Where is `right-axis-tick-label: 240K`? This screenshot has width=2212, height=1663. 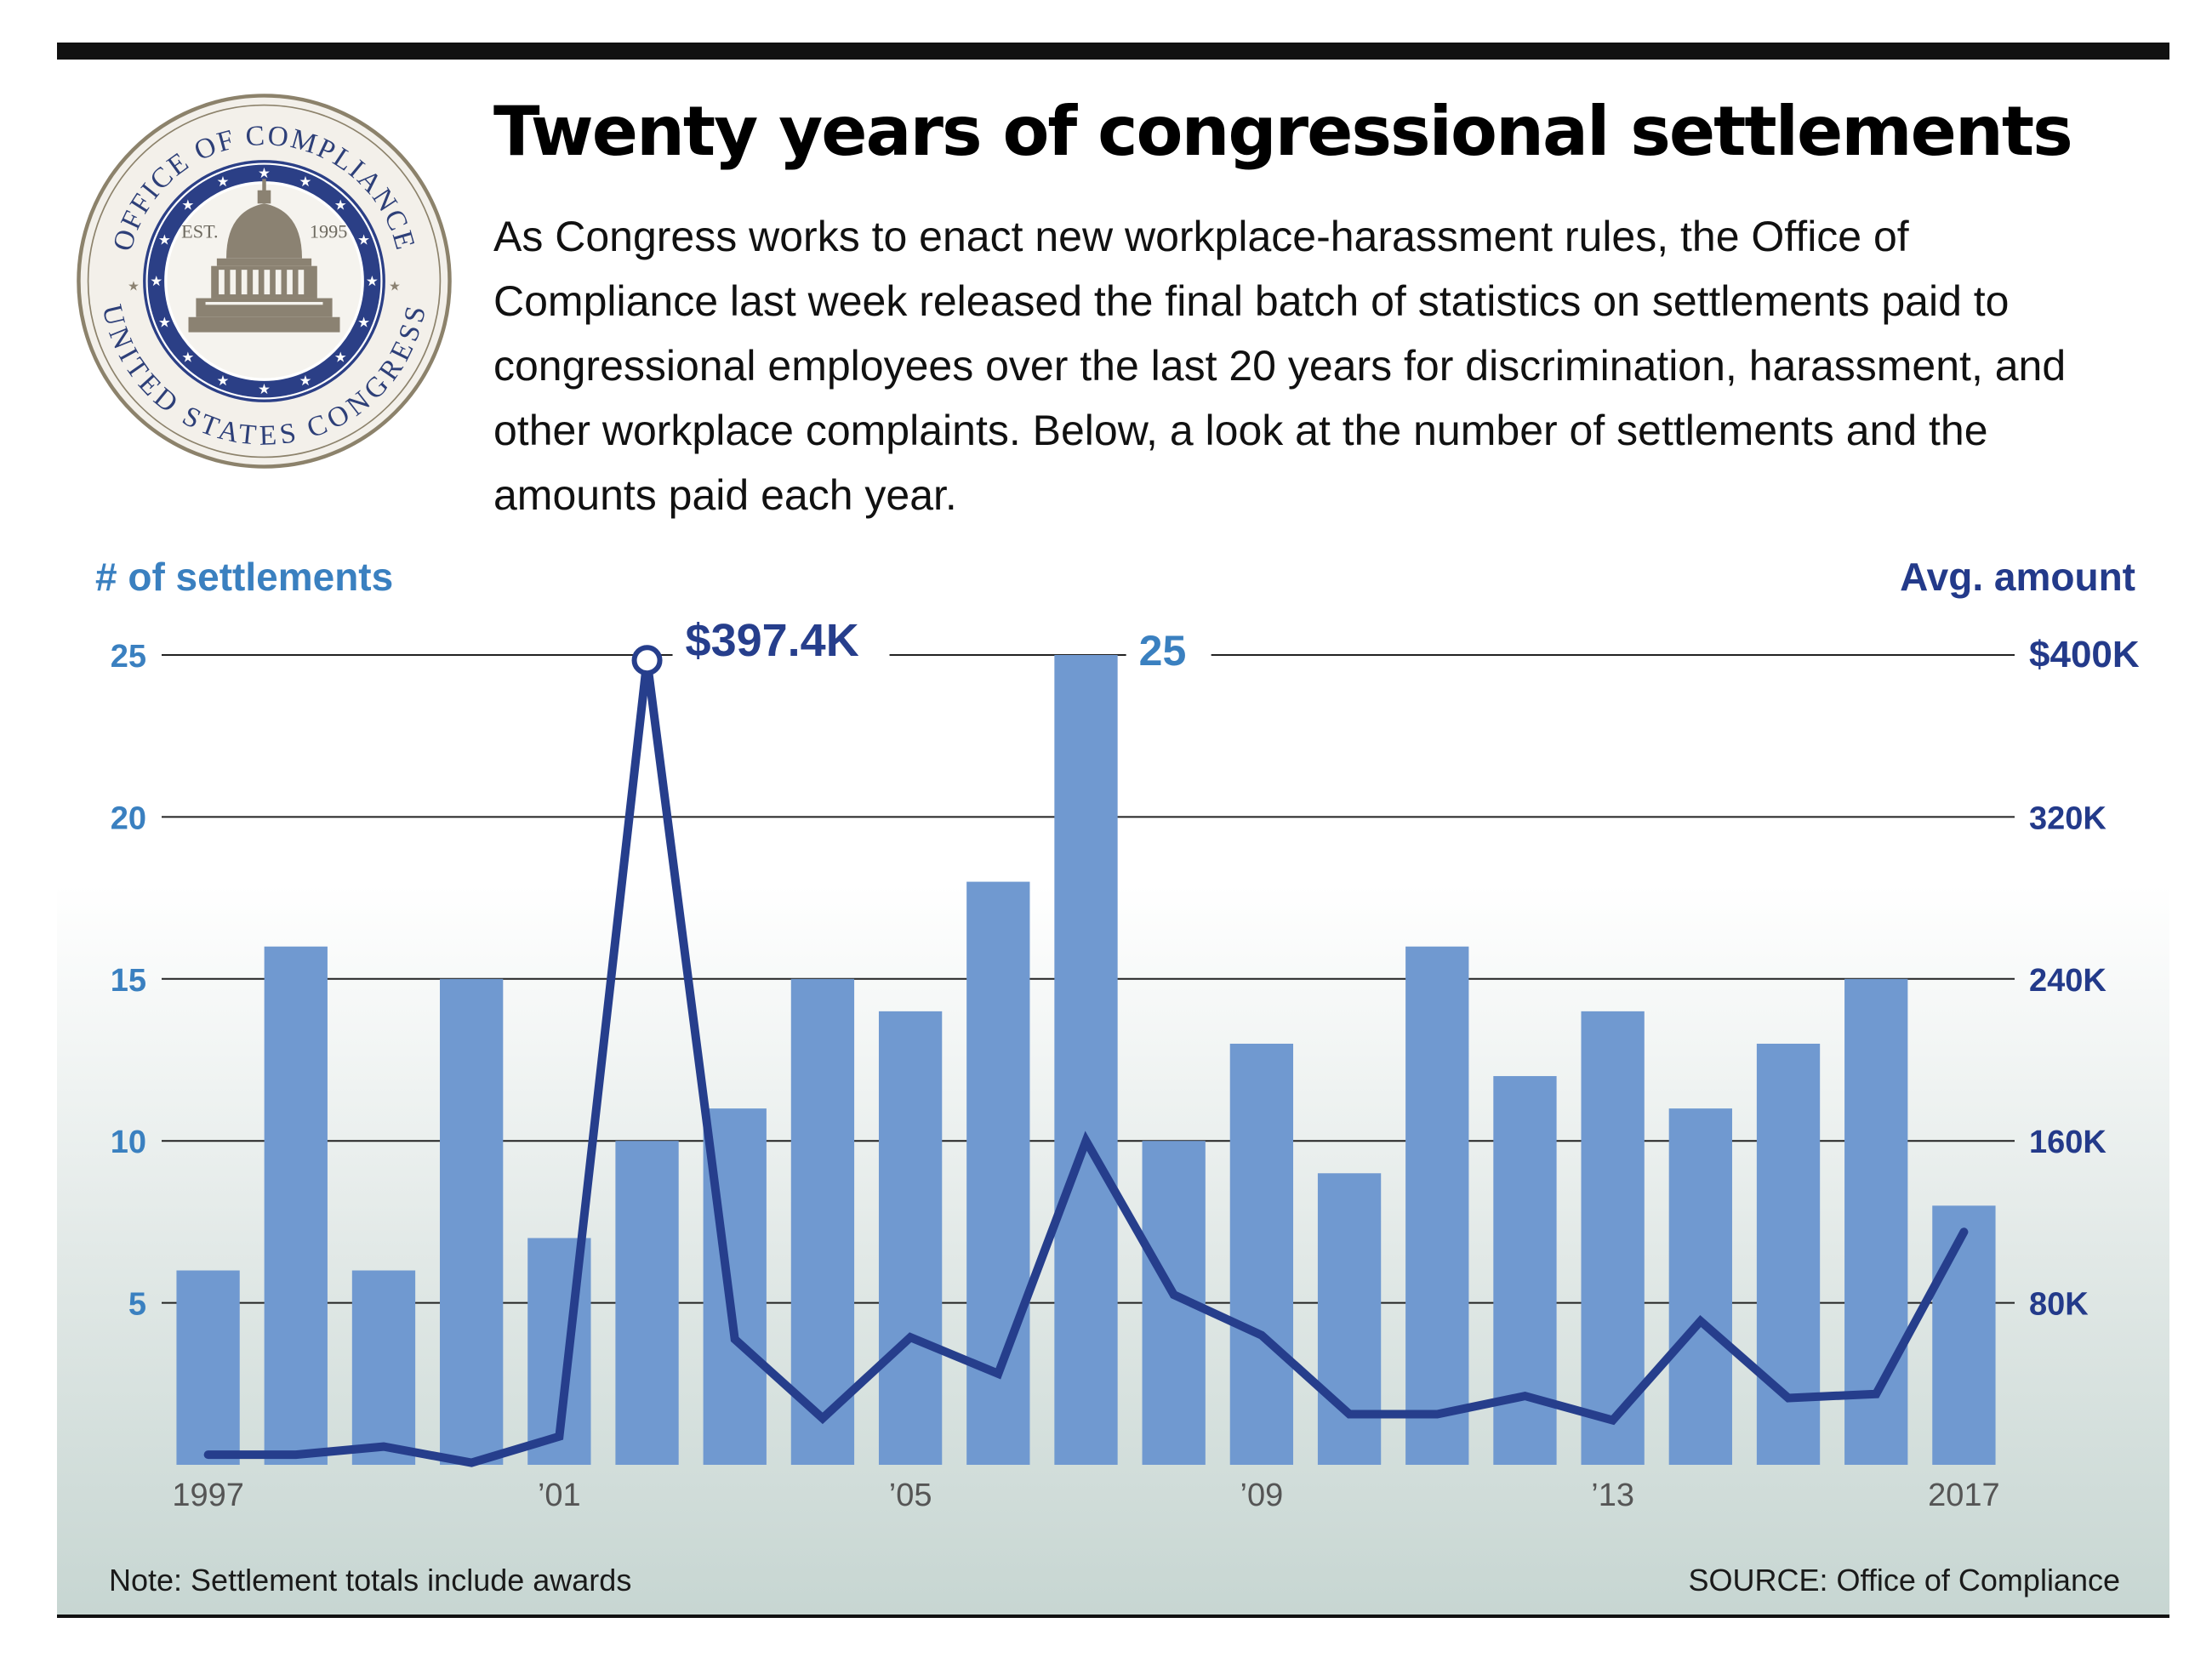
right-axis-tick-label: 240K is located at coordinates (2068, 981).